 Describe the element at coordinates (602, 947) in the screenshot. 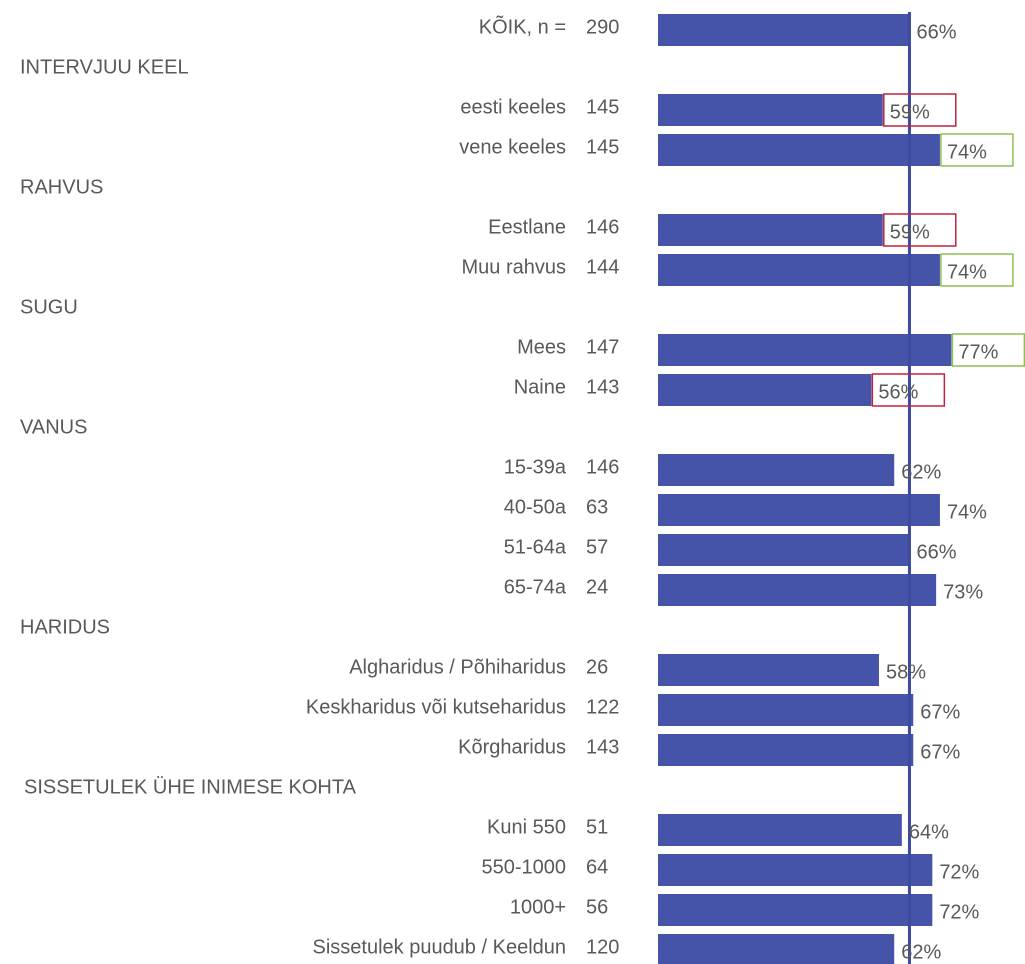

I see `n-label: 120` at that location.